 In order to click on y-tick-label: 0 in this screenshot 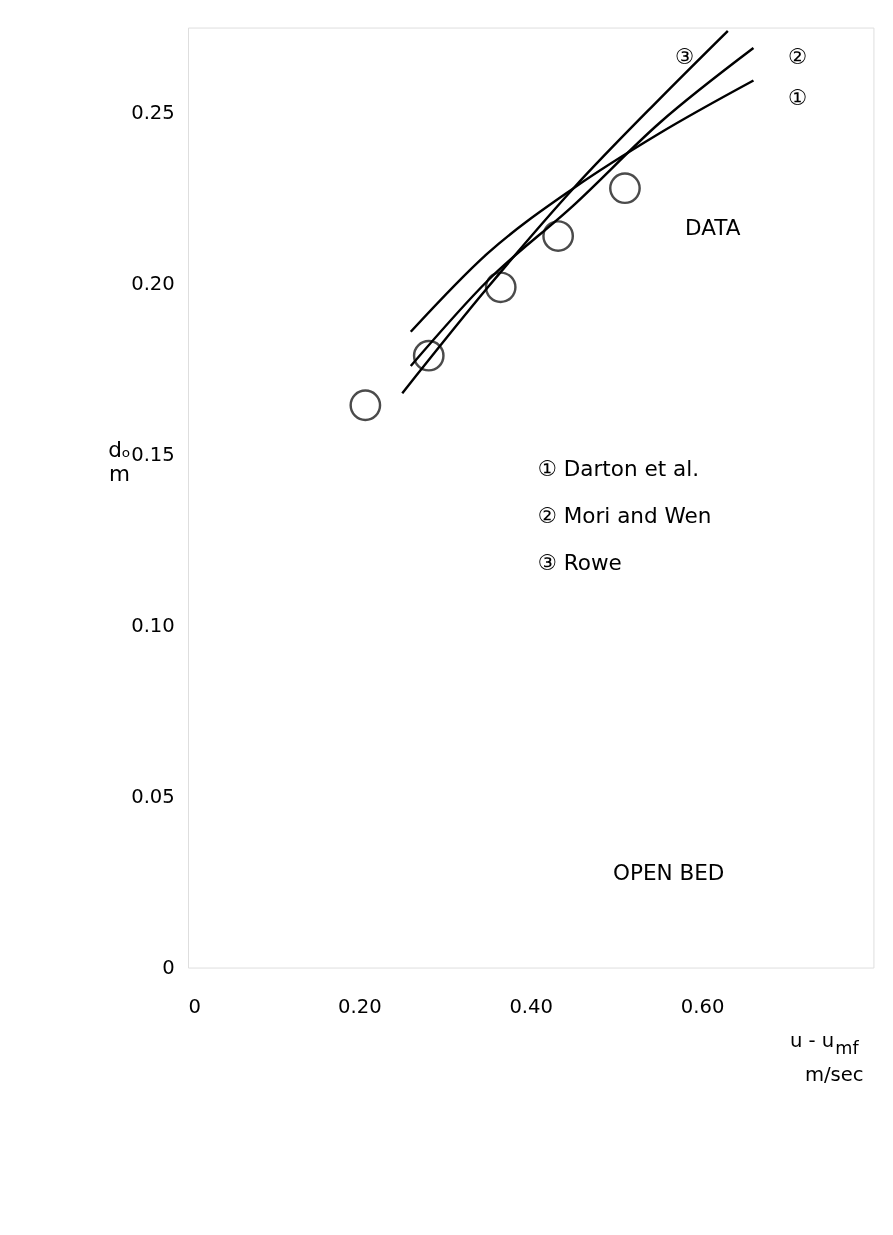, I will do `click(168, 967)`.